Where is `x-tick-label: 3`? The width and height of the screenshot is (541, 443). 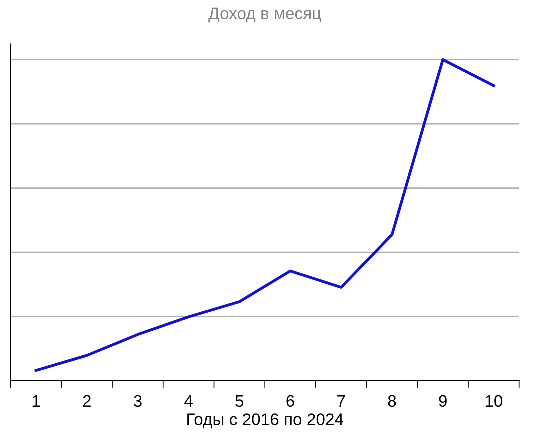
x-tick-label: 3 is located at coordinates (138, 401).